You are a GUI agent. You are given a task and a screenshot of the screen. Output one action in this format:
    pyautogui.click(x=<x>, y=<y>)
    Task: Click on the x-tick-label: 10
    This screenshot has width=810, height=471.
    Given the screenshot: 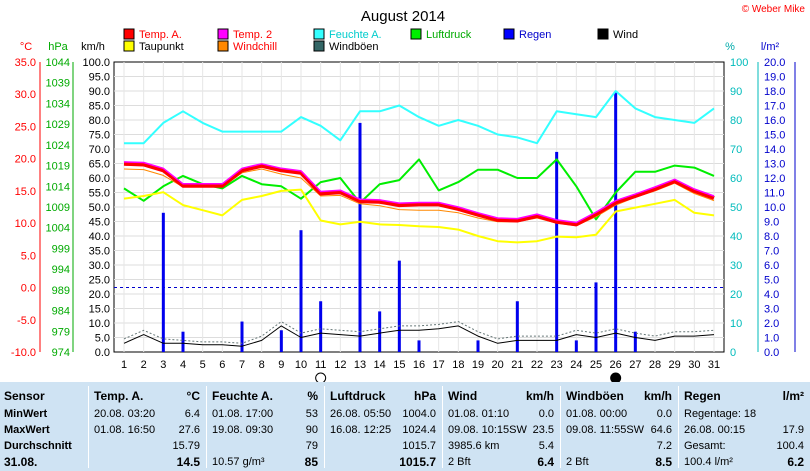 What is the action you would take?
    pyautogui.click(x=301, y=365)
    